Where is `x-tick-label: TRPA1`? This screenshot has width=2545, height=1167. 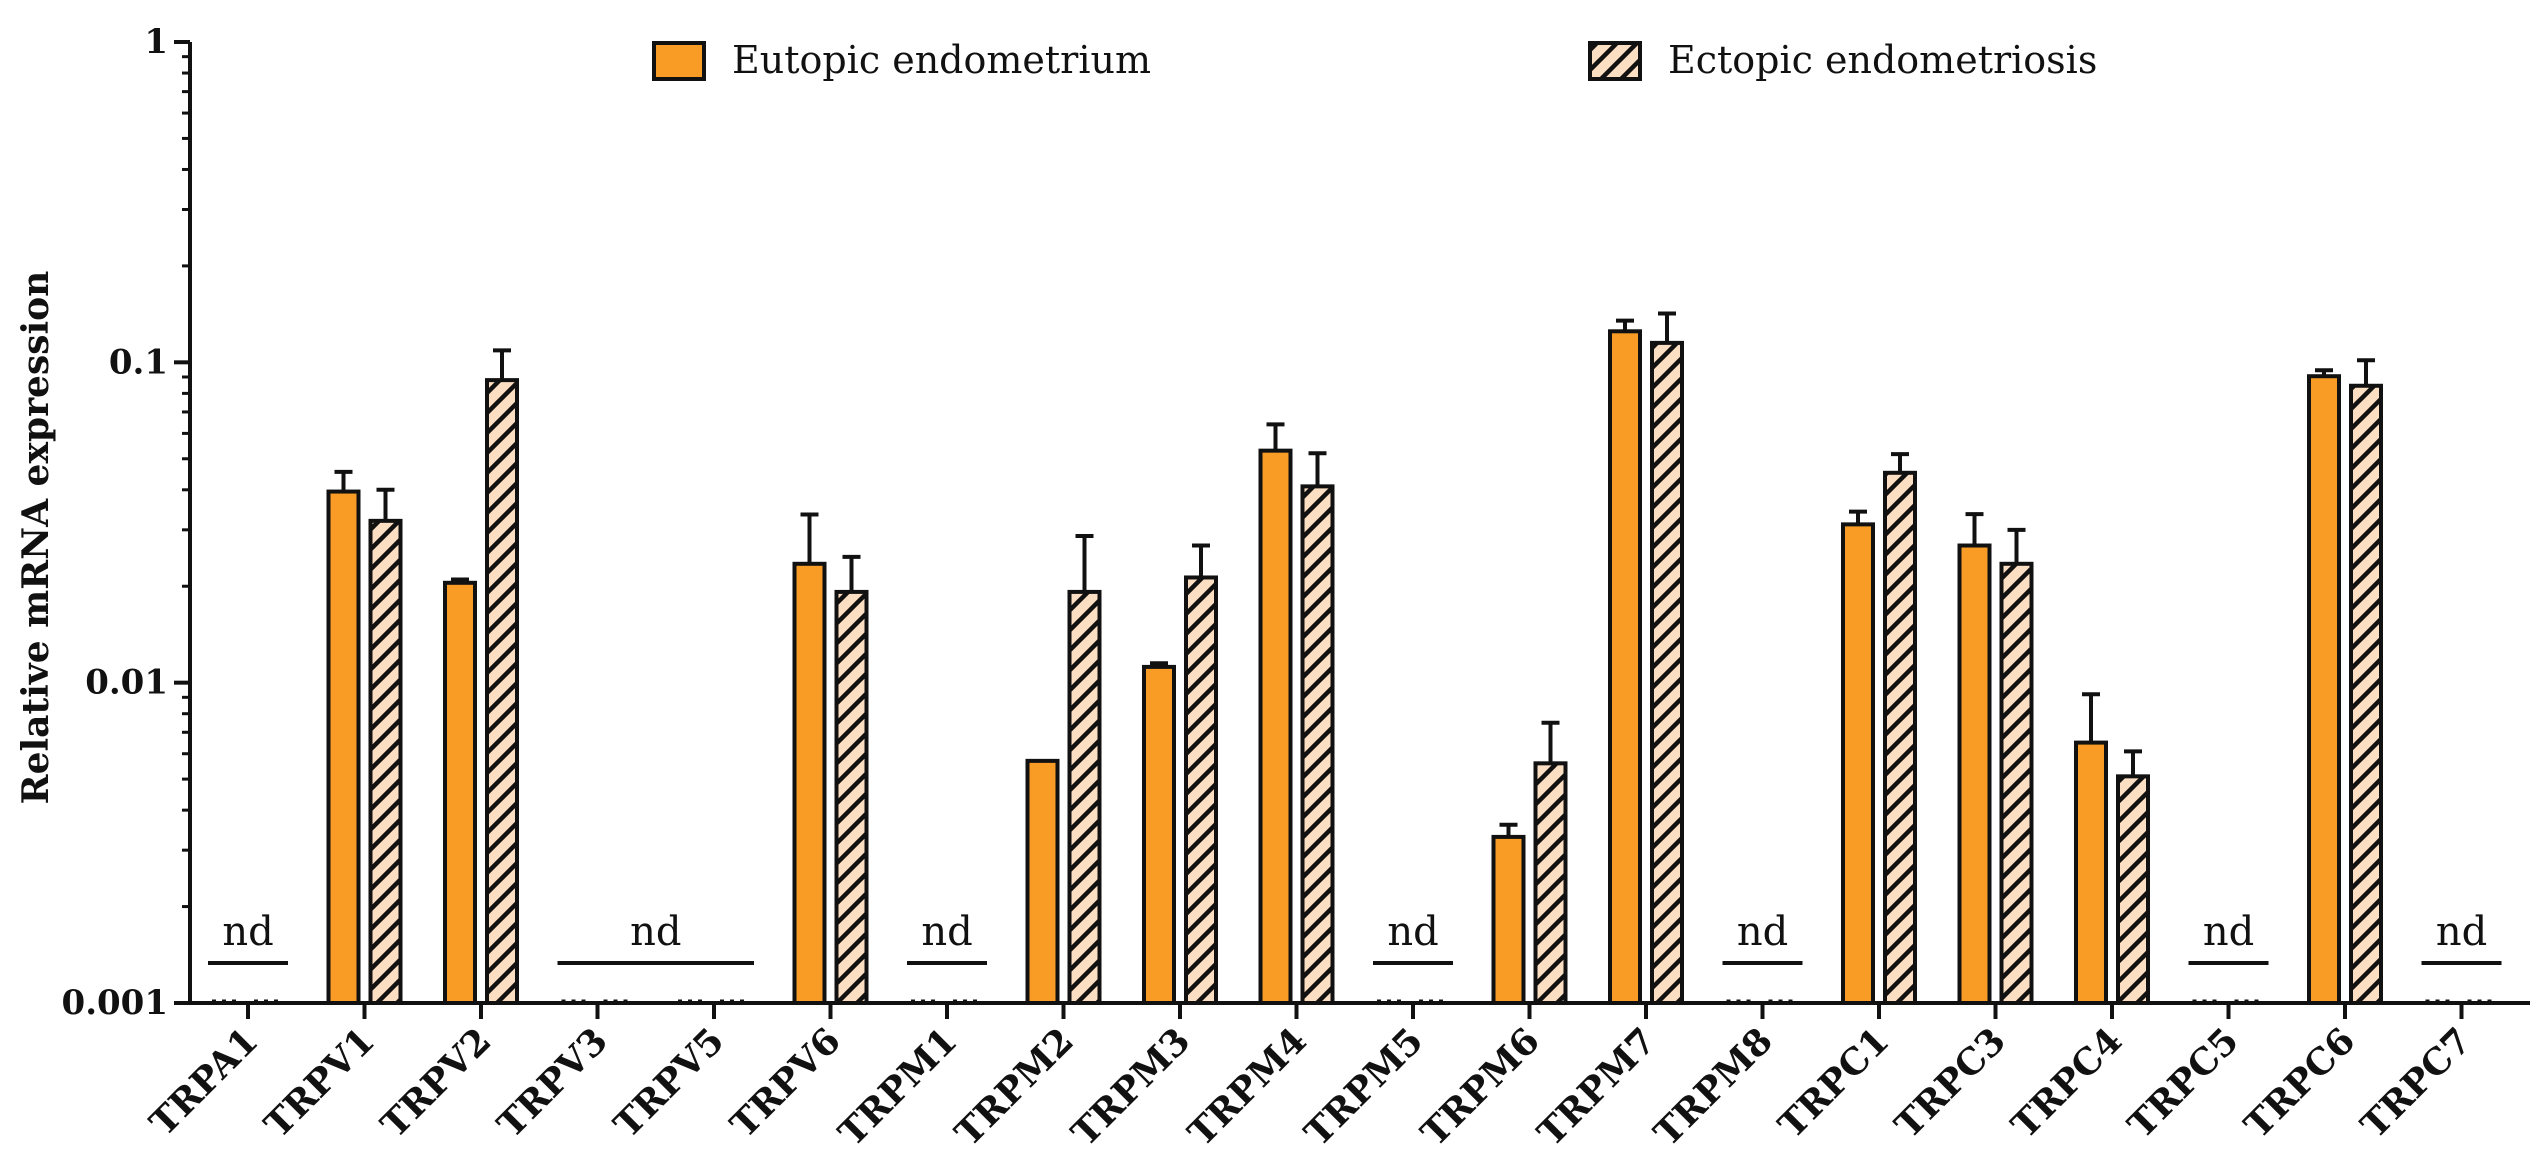
x-tick-label: TRPA1 is located at coordinates (204, 1082).